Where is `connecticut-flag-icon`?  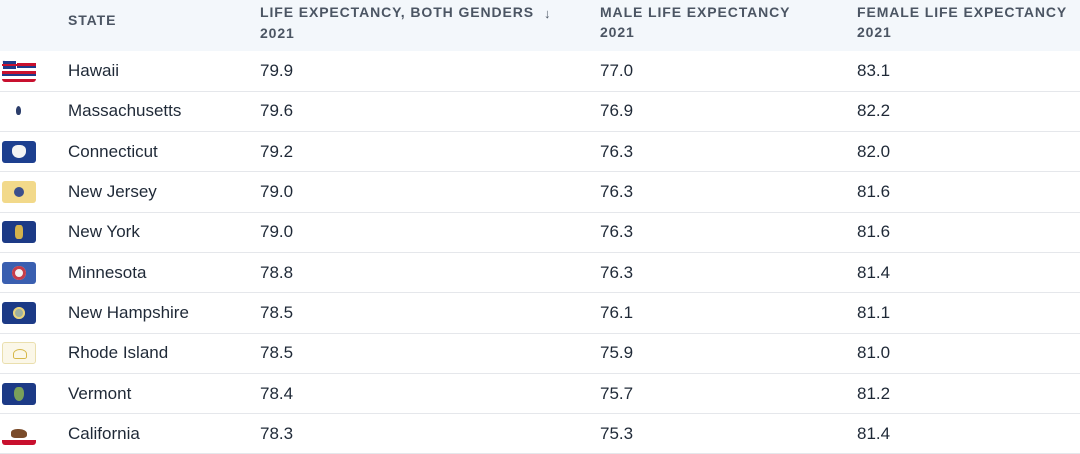
connecticut-flag-icon is located at coordinates (19, 151).